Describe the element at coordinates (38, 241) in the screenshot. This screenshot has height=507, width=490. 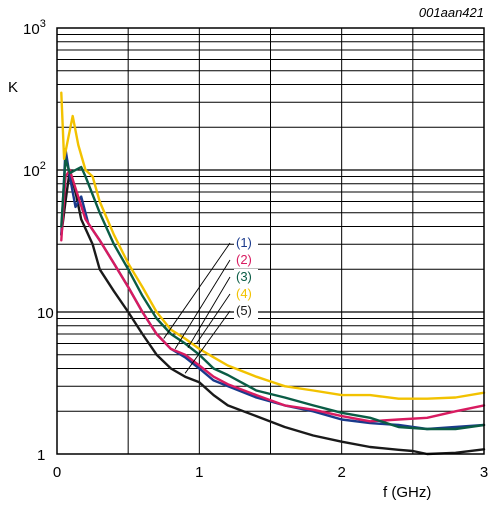
I see `y-axis-ticks: 1 10 10² 10³` at that location.